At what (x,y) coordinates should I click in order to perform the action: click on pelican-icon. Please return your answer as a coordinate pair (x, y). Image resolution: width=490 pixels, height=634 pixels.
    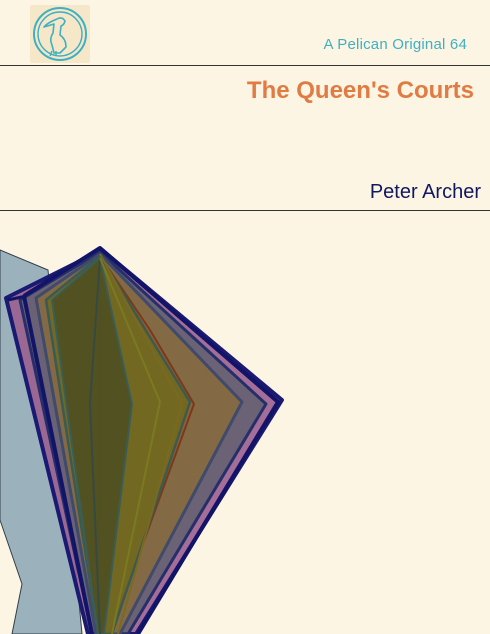
    Looking at the image, I should click on (60, 34).